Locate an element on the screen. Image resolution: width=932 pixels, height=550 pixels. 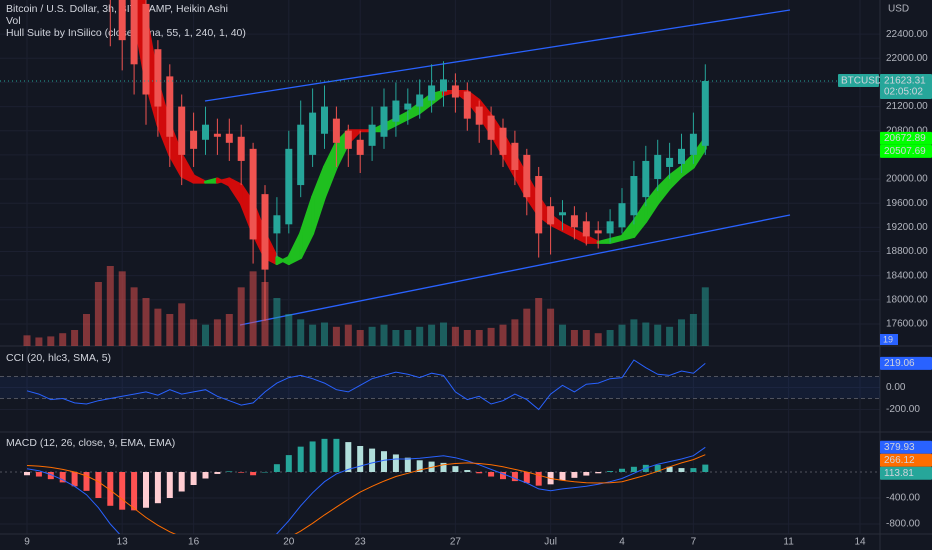
macd-title: MACD (12, 26, close, 9, EMA, EMA) is located at coordinates (90, 443).